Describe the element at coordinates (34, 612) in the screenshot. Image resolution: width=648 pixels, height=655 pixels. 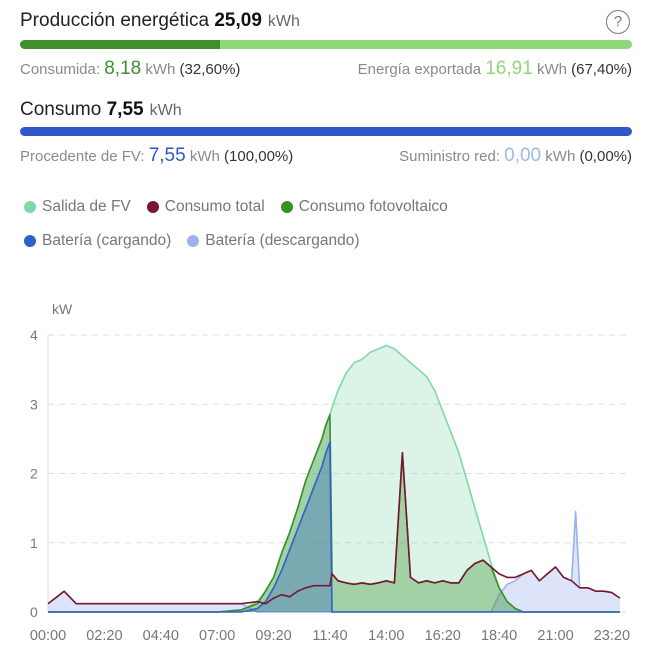
I see `y-tick-label: 0` at that location.